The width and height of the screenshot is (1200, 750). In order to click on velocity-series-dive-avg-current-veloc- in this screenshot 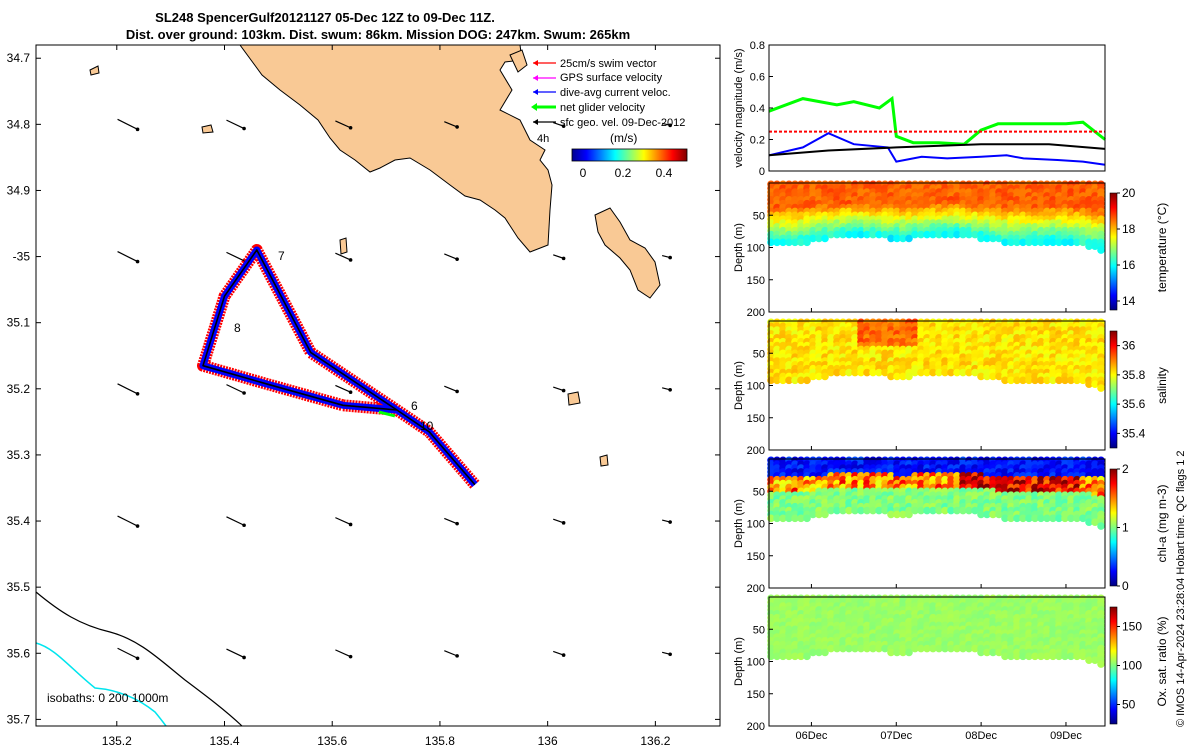, I will do `click(937, 149)`.